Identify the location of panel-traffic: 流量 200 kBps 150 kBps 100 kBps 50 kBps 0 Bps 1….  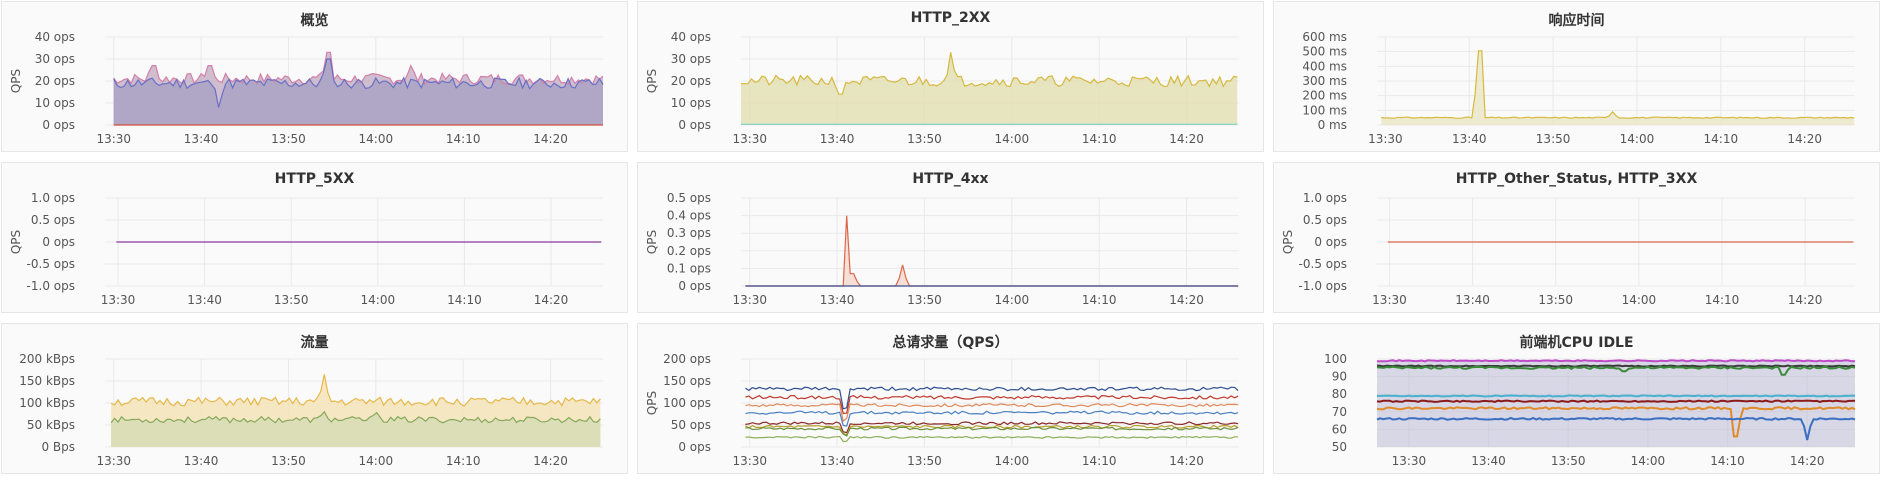
(314, 398).